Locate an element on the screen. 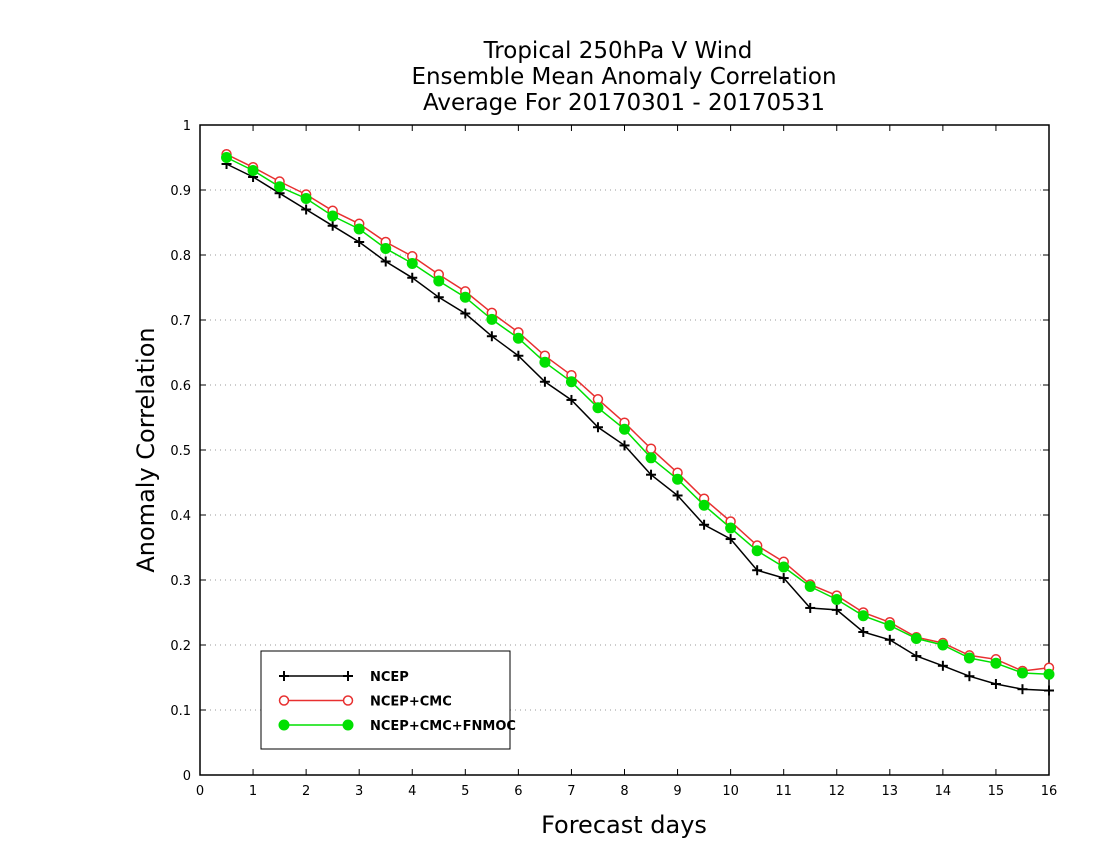 The height and width of the screenshot is (850, 1100). y-tick-label: 0.8 is located at coordinates (180, 256).